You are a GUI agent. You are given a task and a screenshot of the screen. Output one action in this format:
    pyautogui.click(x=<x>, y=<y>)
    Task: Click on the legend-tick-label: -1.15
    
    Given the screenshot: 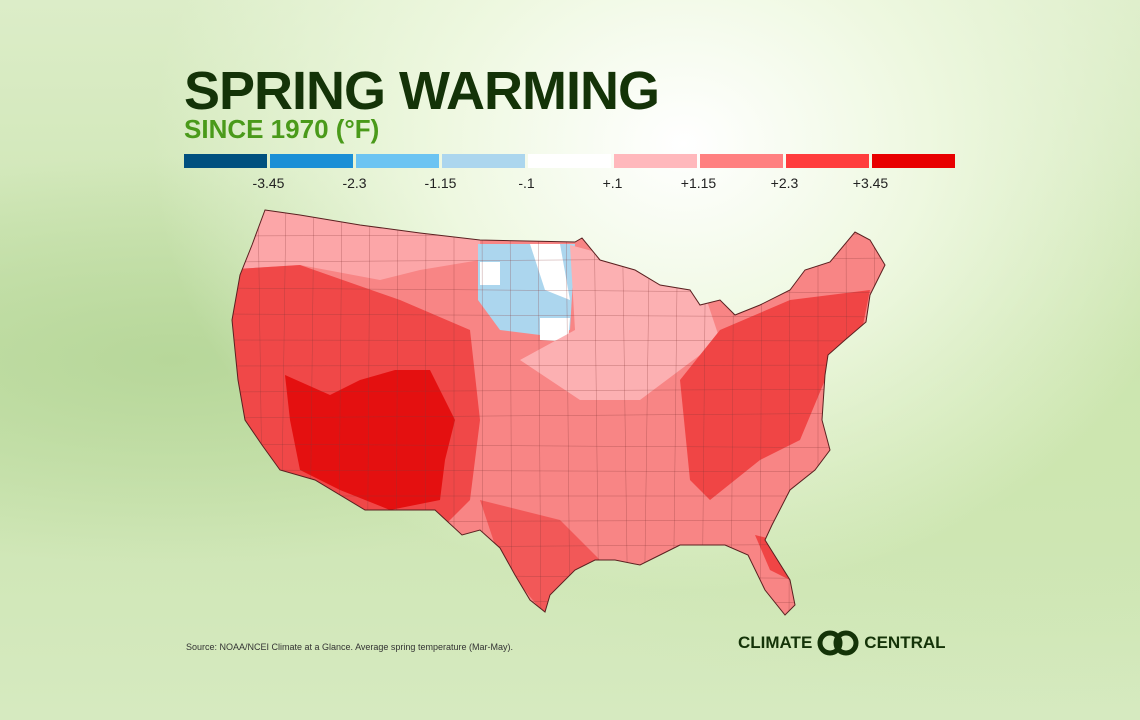 What is the action you would take?
    pyautogui.click(x=440, y=183)
    